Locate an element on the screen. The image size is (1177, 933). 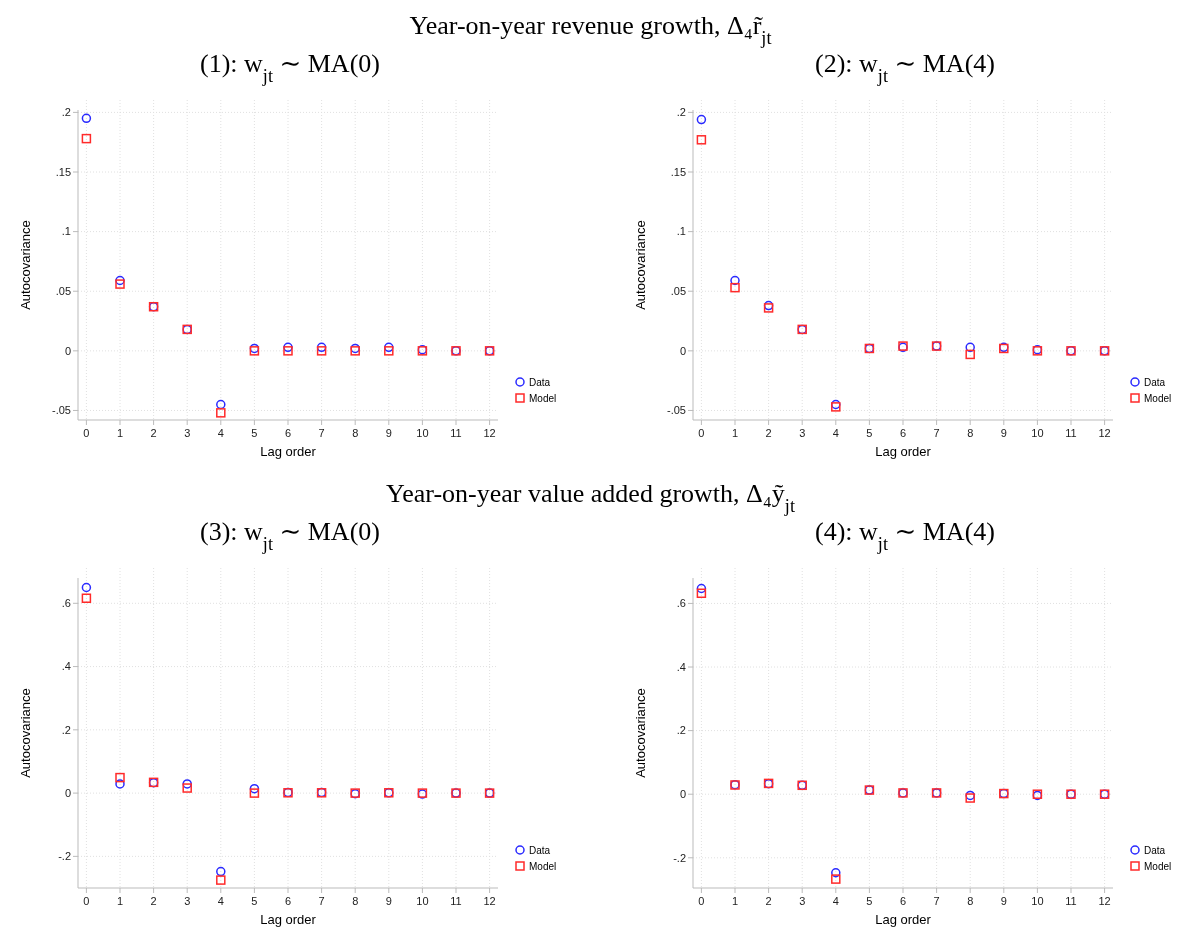
chart-subtitle: (1): w$_{jt}$ ∼ MA(0) is located at coordinates (290, 67).